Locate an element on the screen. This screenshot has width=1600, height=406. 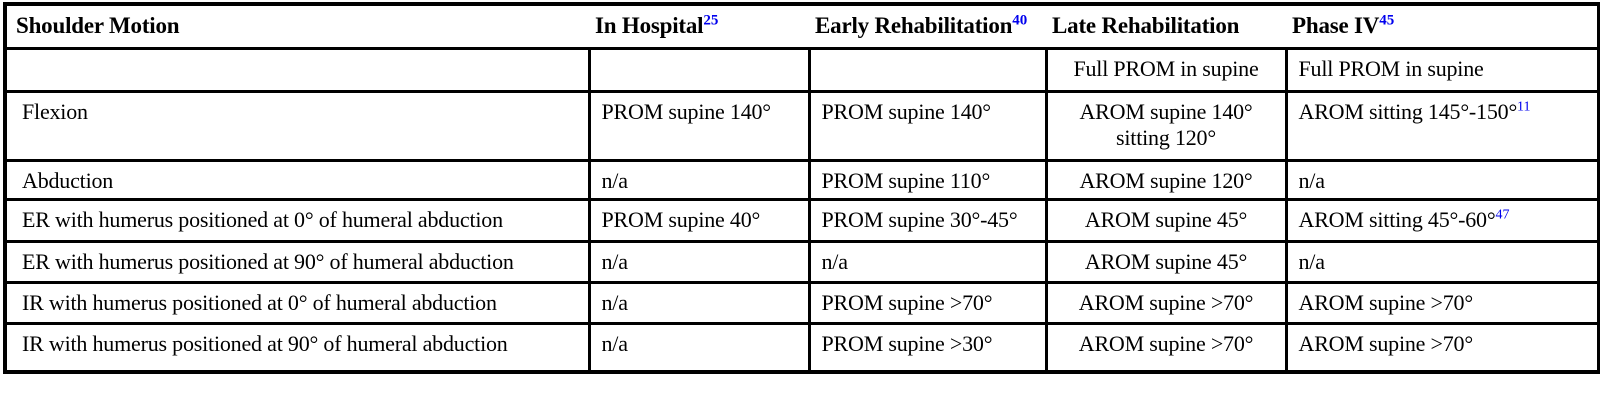
column-header-shoulder-motion: Shoulder Motion is located at coordinates (297, 27).